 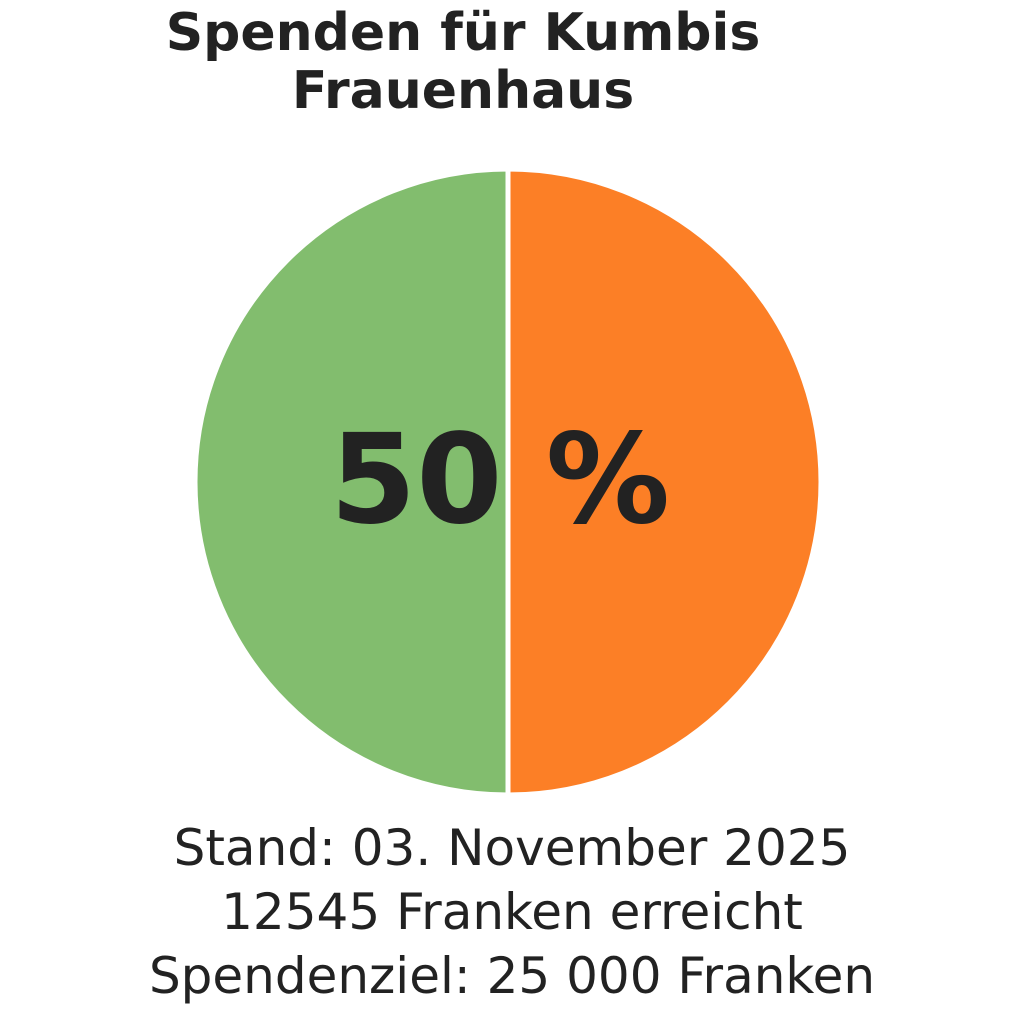 What do you see at coordinates (500, 480) in the screenshot?
I see `center-percentage-label: 50 %` at bounding box center [500, 480].